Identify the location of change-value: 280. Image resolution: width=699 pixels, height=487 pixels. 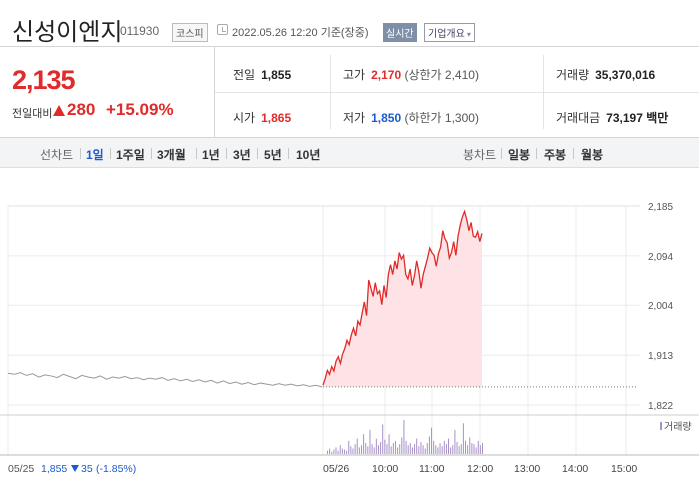
(81, 109).